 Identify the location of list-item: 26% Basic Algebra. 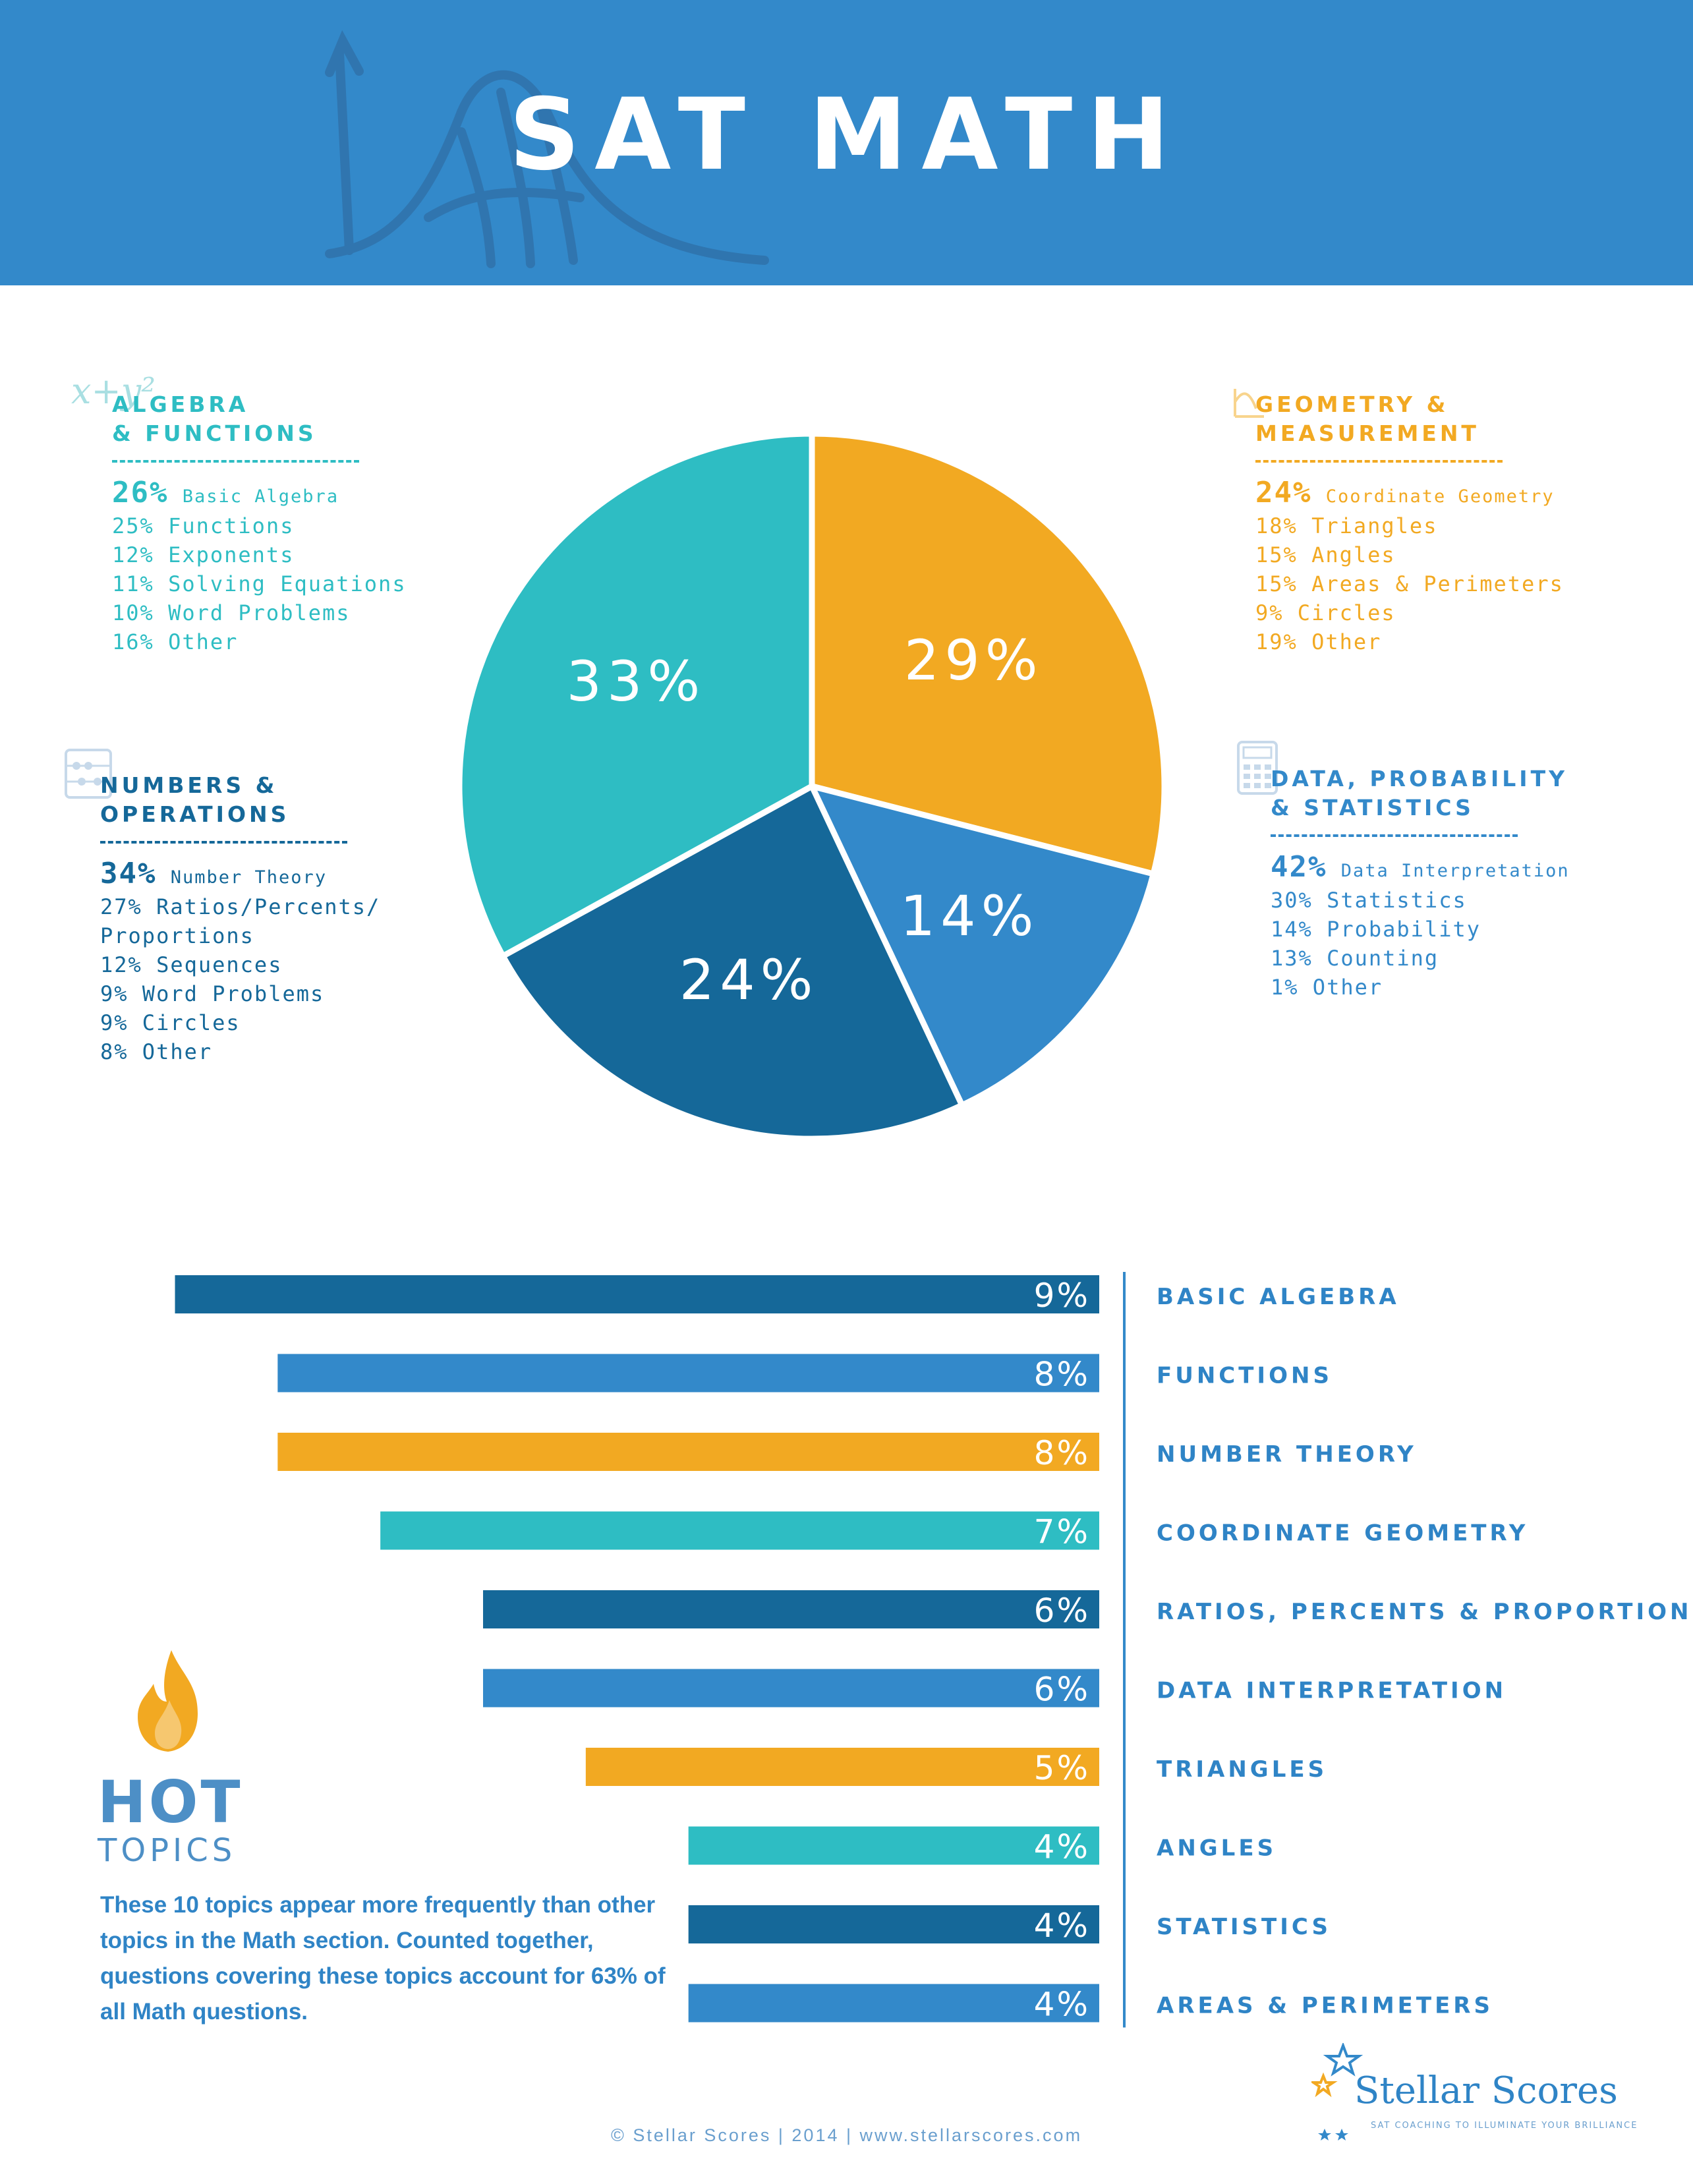
(225, 493).